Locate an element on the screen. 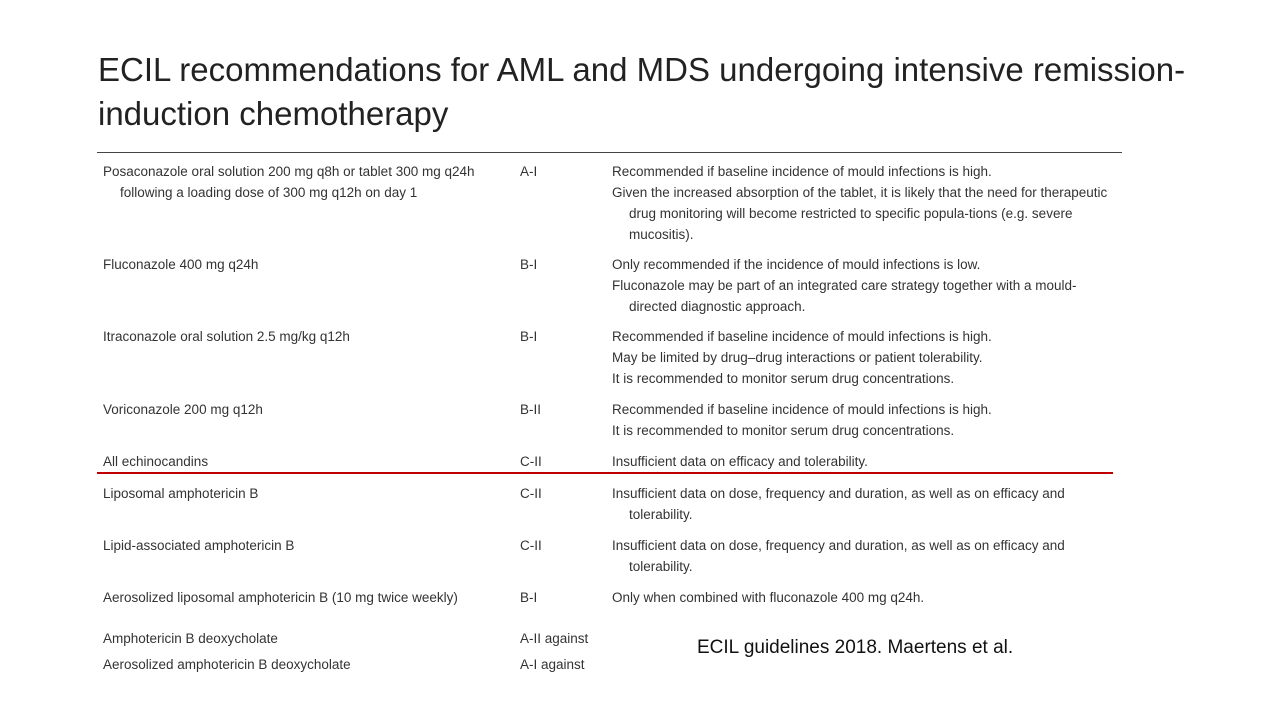 This screenshot has height=720, width=1280. drug-cell: Voriconazole 200 mg q12h is located at coordinates (183, 409).